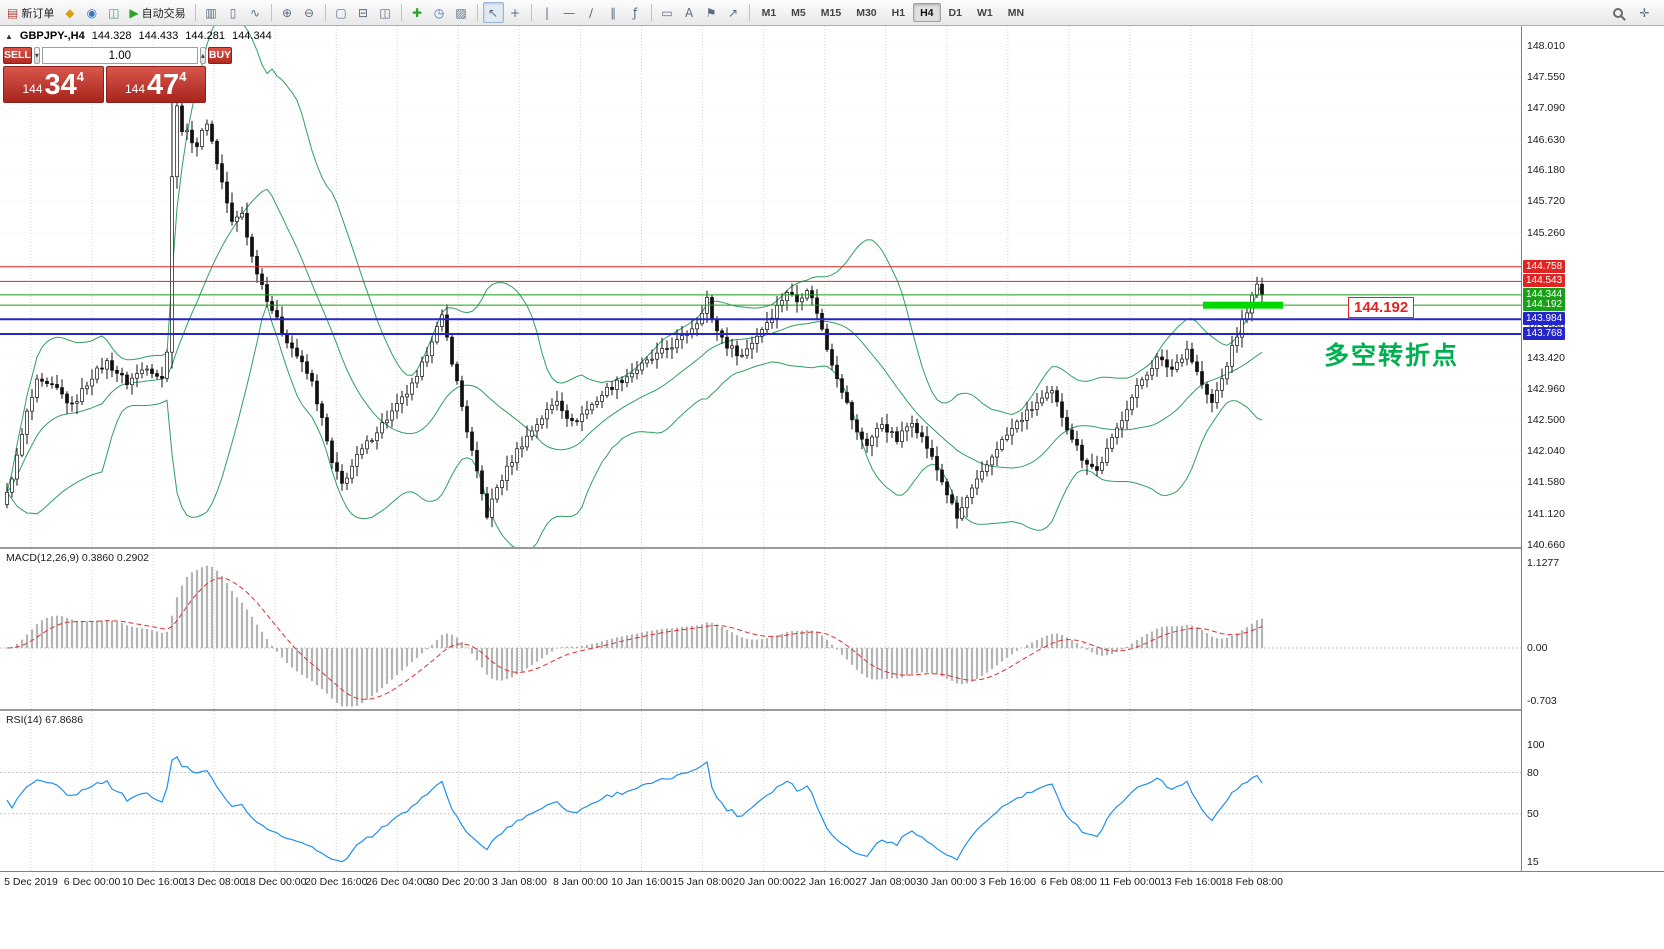  Describe the element at coordinates (1252, 882) in the screenshot. I see `time-axis-label: 18 Feb 08:00` at that location.